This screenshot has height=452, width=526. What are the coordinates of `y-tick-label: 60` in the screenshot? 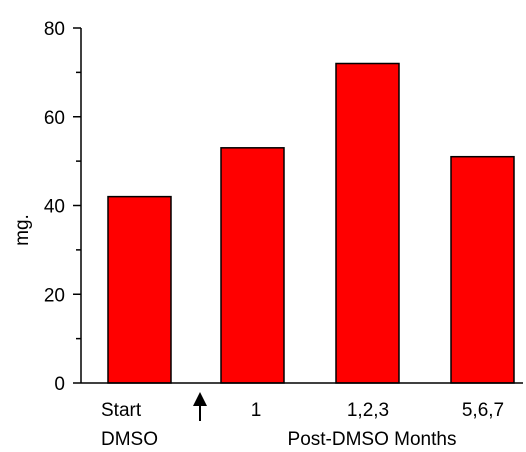 It's located at (54, 118).